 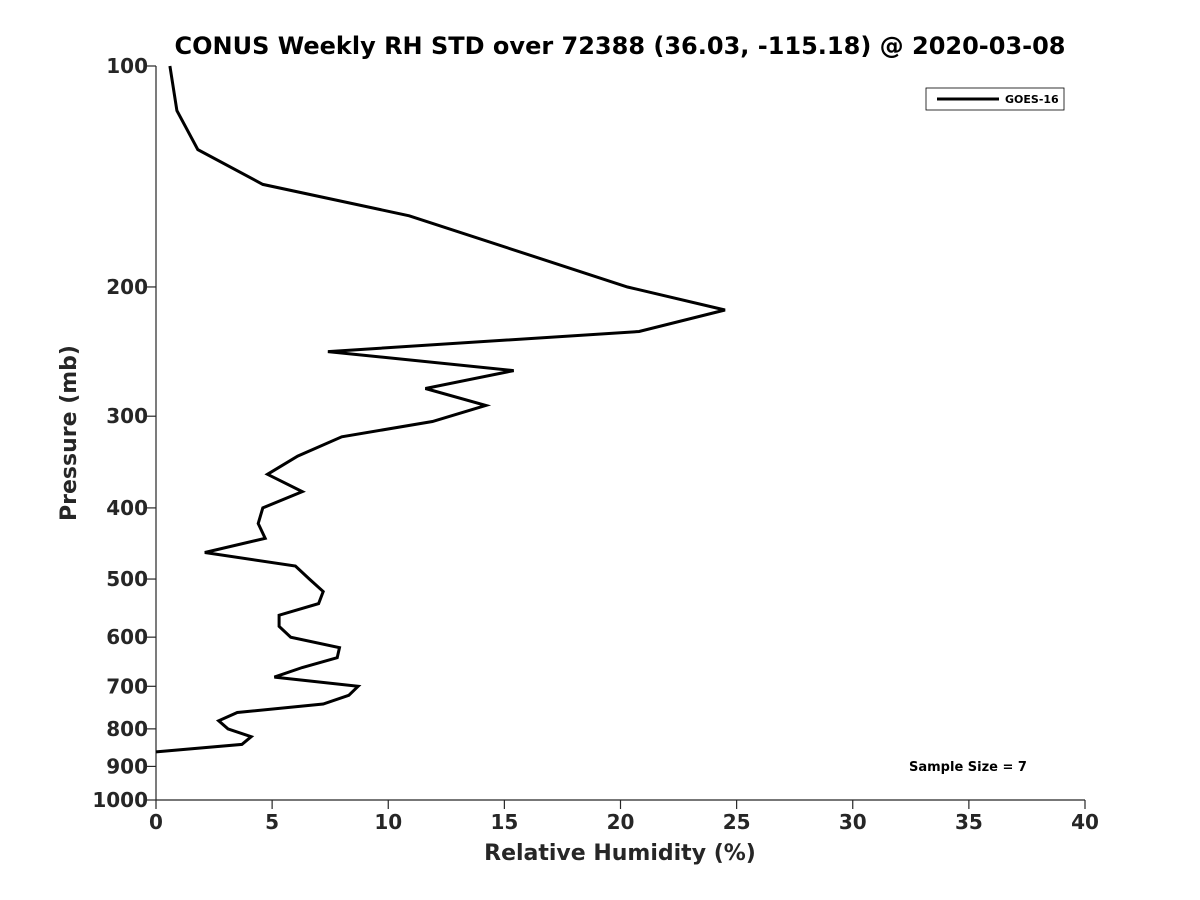 What do you see at coordinates (504, 822) in the screenshot?
I see `x-tick-label: 15` at bounding box center [504, 822].